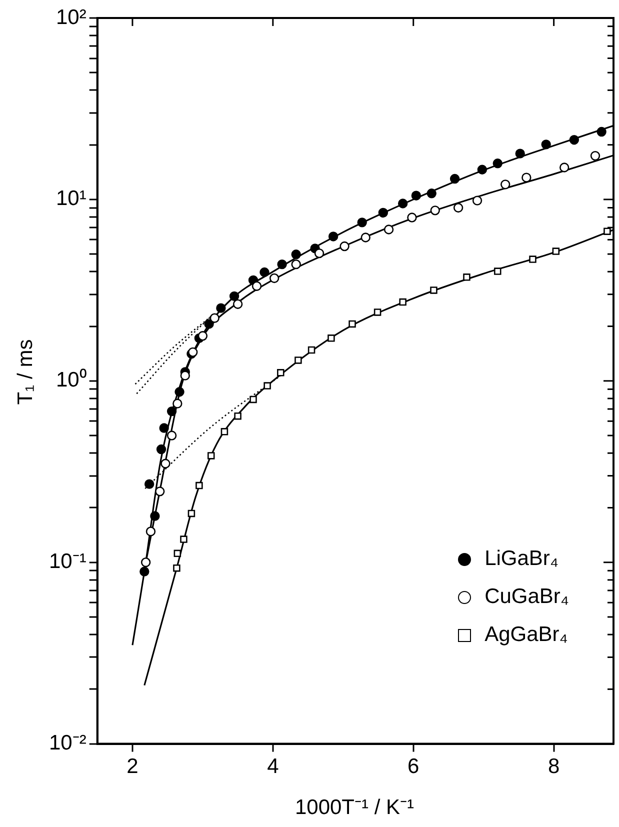 The image size is (619, 827). What do you see at coordinates (554, 766) in the screenshot?
I see `x-tick-label: 8` at bounding box center [554, 766].